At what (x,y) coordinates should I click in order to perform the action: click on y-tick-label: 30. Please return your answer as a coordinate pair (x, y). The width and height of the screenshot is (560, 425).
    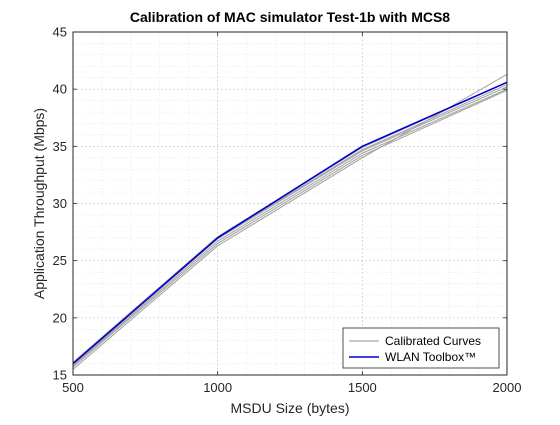
    Looking at the image, I should click on (60, 203).